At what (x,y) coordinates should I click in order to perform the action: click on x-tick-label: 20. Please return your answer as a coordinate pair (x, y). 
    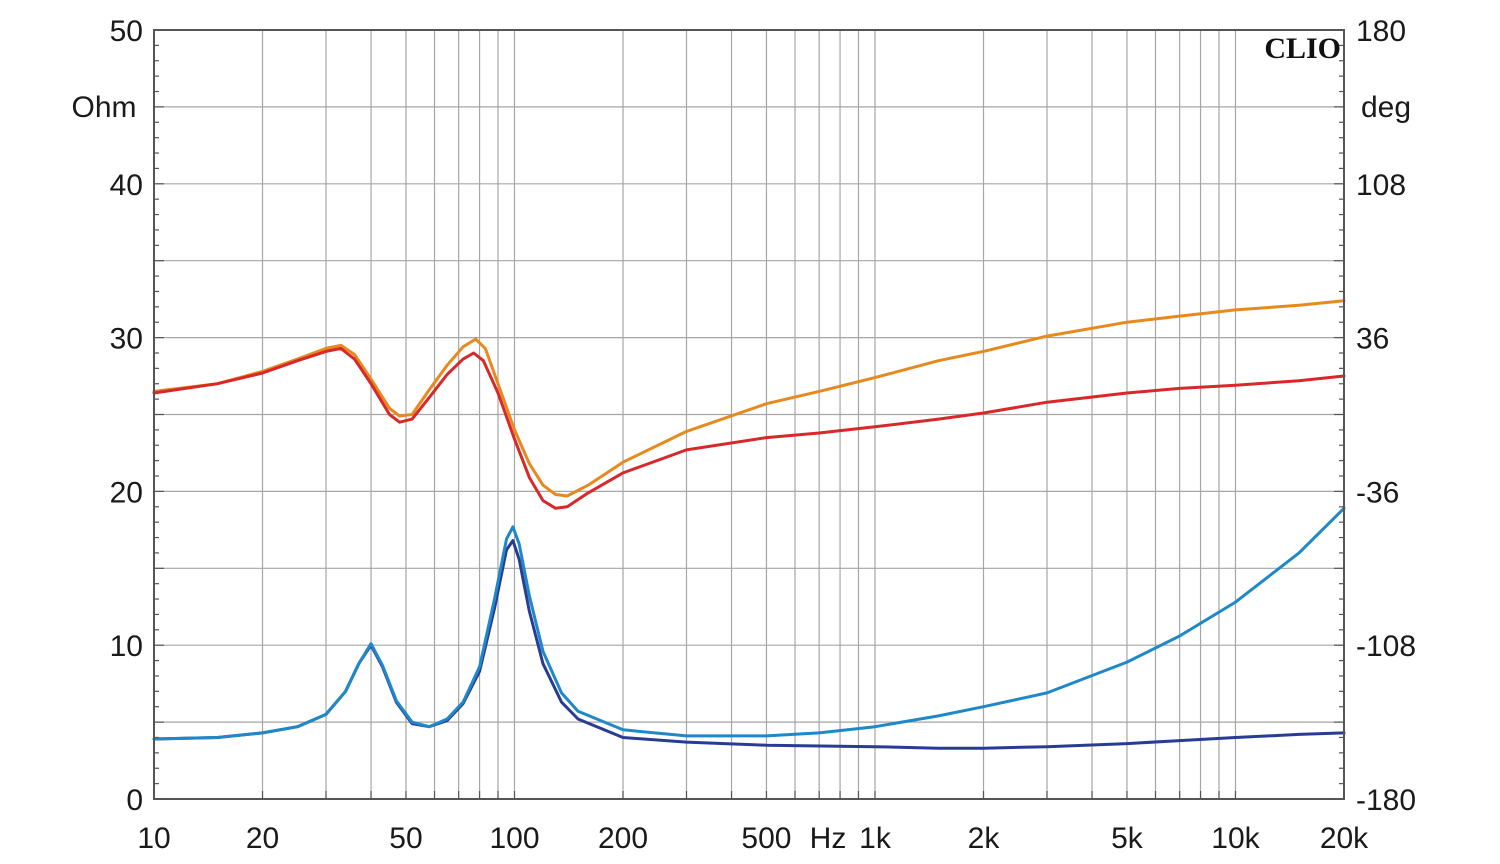
    Looking at the image, I should click on (262, 838).